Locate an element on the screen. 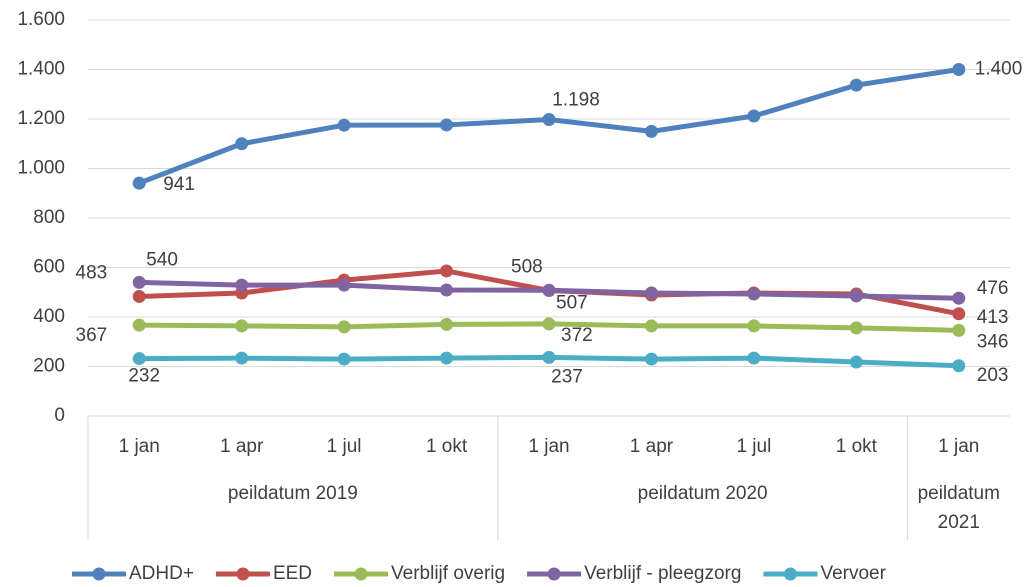  data-label: 508 is located at coordinates (527, 266).